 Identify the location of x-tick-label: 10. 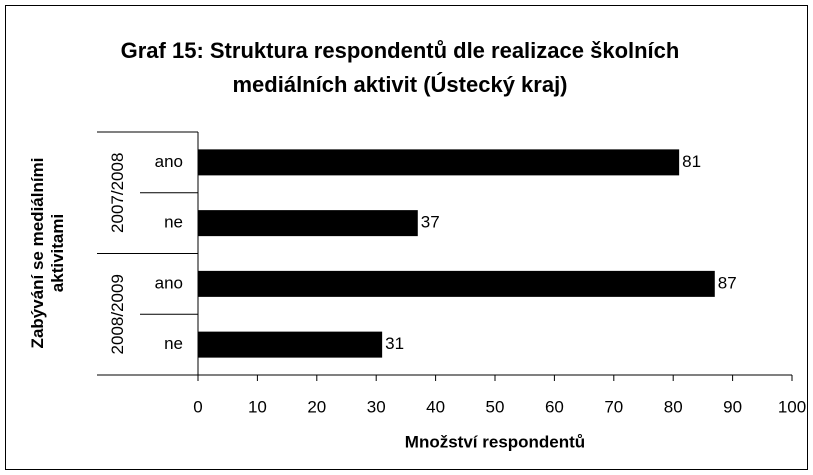
(257, 406).